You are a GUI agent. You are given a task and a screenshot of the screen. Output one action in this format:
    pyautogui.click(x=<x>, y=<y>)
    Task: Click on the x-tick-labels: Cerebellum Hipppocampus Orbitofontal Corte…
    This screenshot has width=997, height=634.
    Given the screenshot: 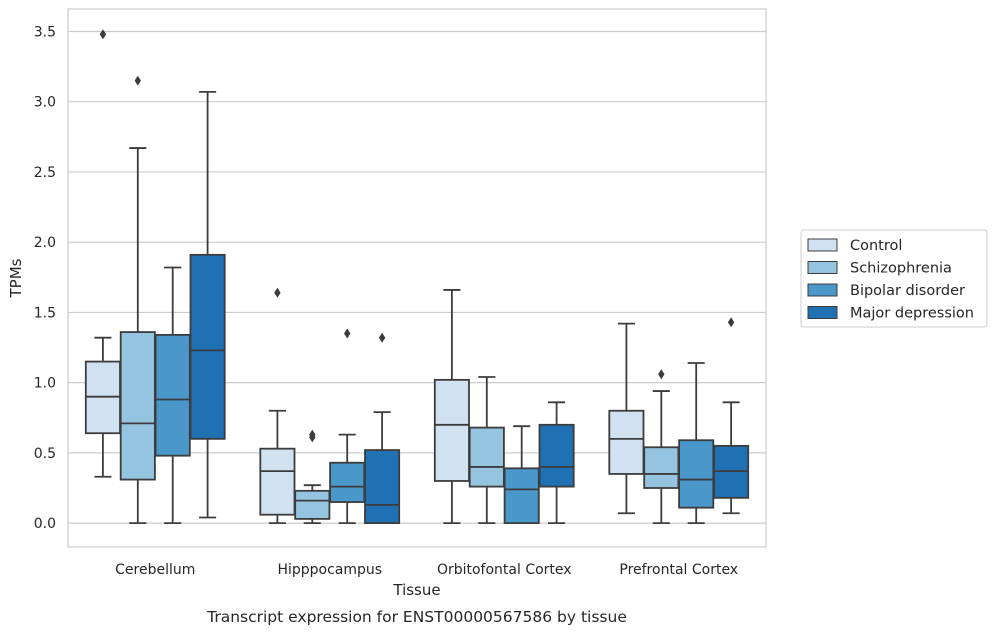 What is the action you would take?
    pyautogui.click(x=426, y=570)
    